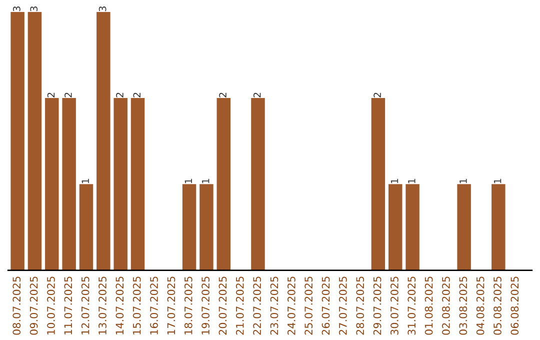  What do you see at coordinates (34, 305) in the screenshot?
I see `x-tick-label: 09.07.2025` at bounding box center [34, 305].